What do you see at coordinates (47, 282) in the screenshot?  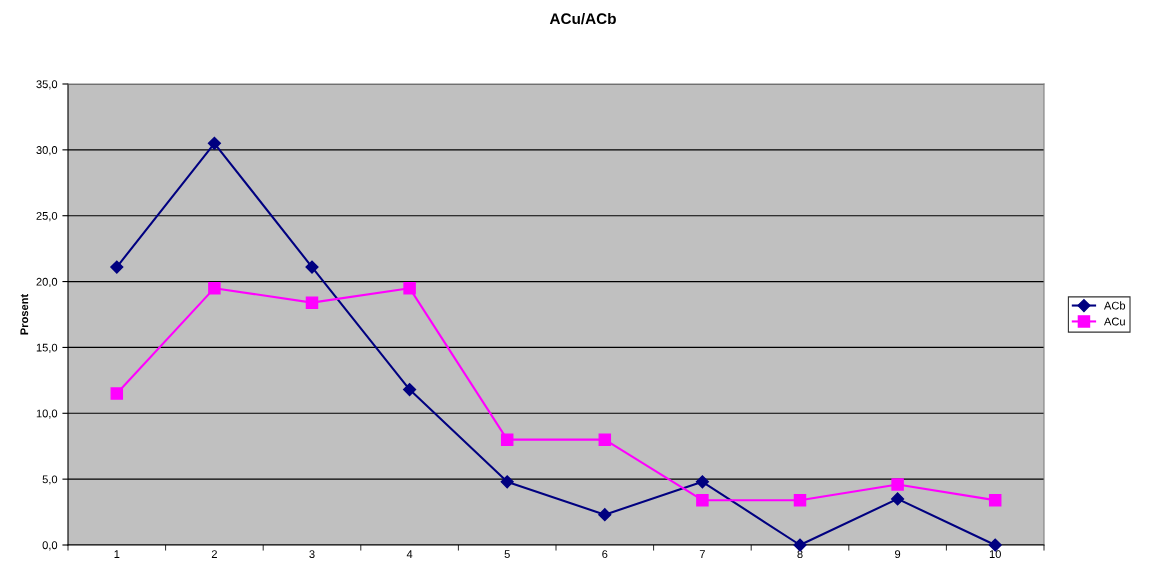 I see `y-tick-label: 20,0` at bounding box center [47, 282].